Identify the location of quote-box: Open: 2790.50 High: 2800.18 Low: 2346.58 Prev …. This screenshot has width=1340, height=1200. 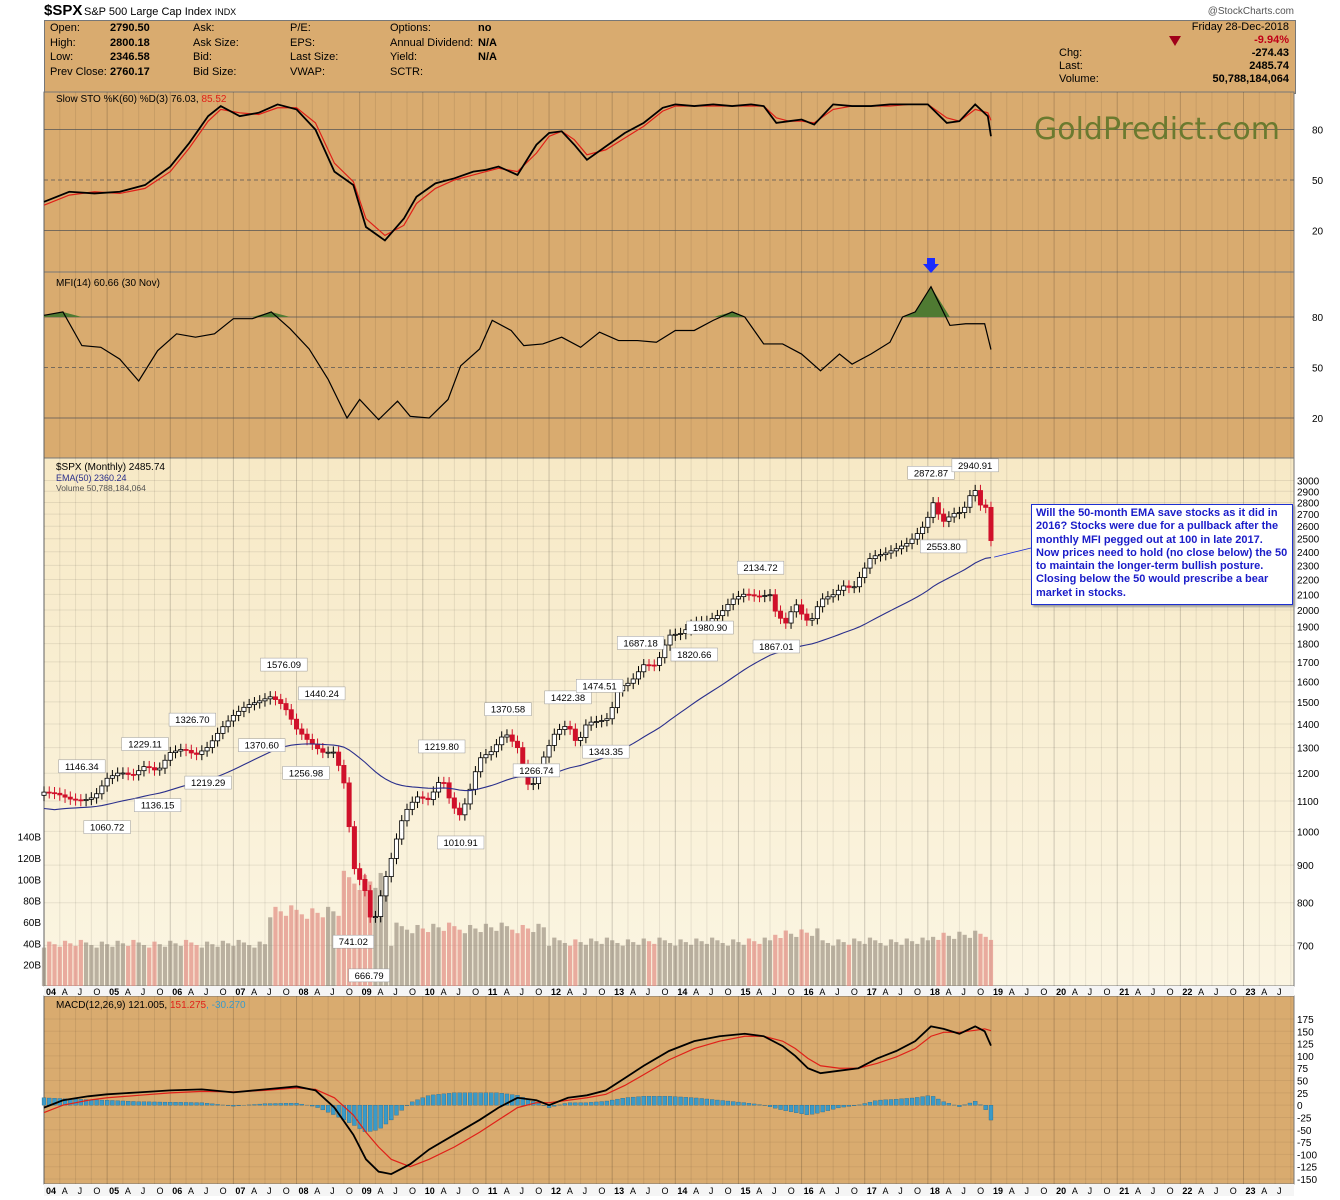
(670, 57).